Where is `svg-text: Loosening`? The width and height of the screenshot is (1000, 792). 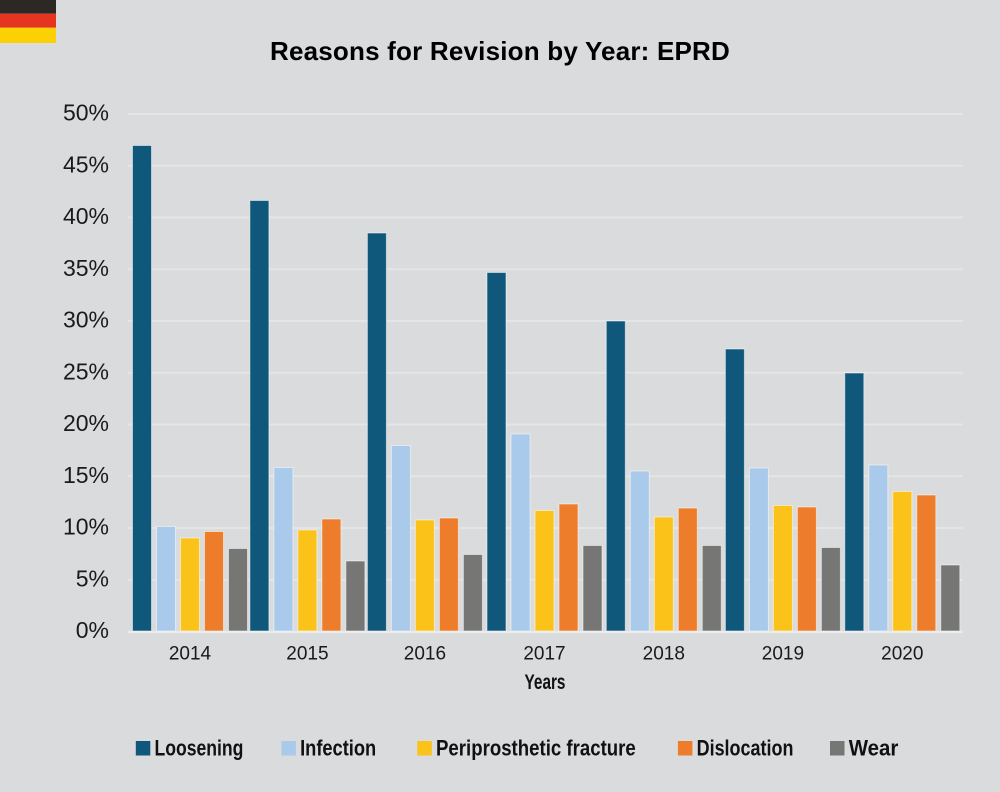 svg-text: Loosening is located at coordinates (199, 749).